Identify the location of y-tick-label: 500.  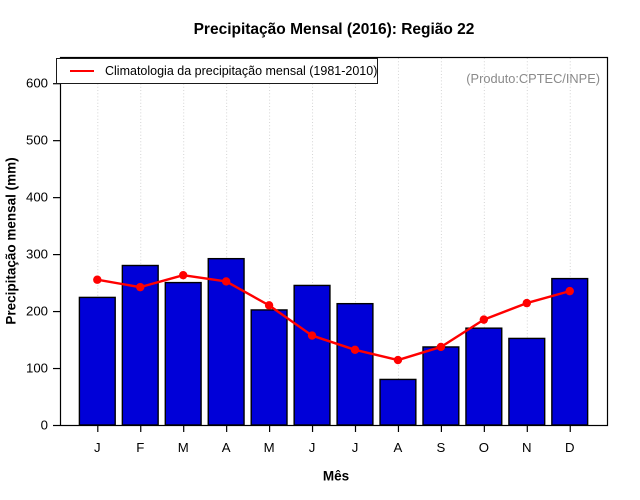
(37, 140).